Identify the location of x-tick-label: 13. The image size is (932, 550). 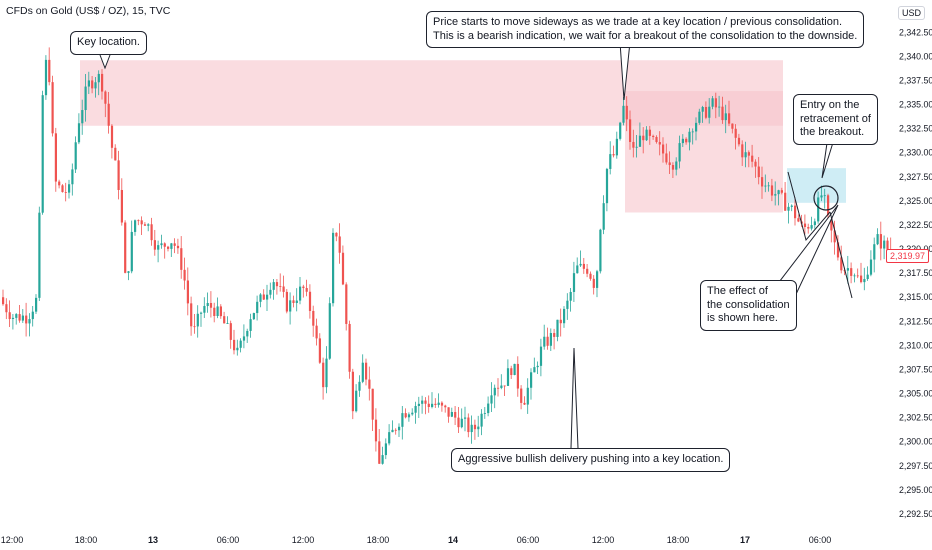
(153, 540).